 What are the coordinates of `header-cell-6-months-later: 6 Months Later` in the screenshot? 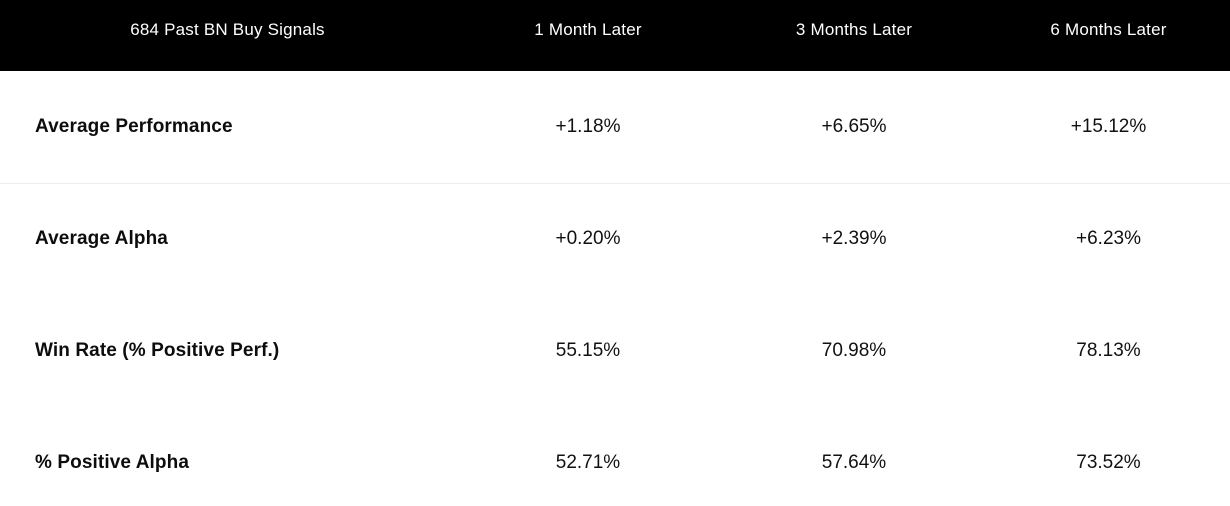 It's located at (1108, 29).